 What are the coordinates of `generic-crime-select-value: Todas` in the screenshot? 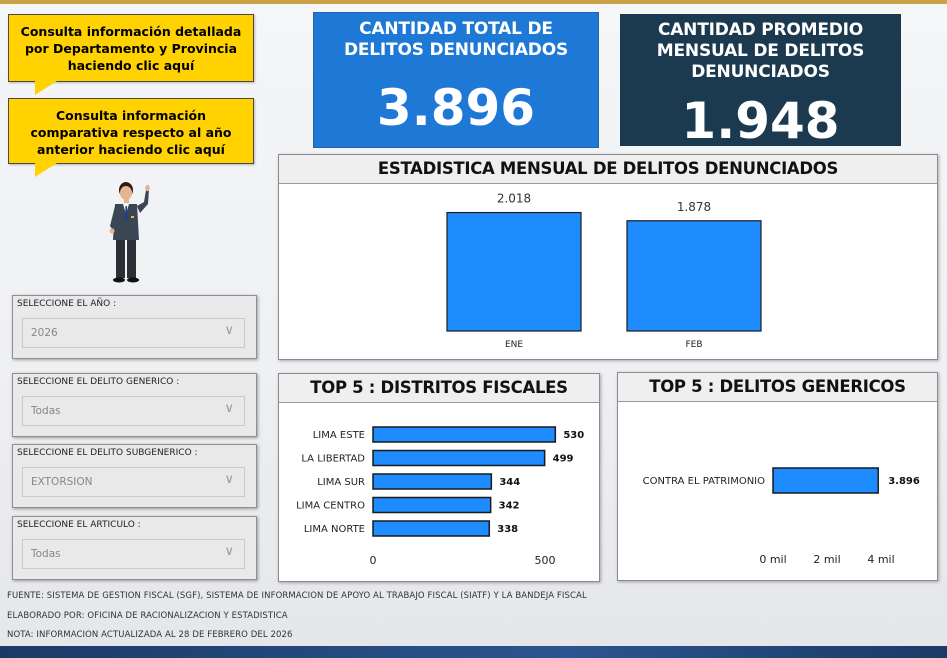 It's located at (46, 411).